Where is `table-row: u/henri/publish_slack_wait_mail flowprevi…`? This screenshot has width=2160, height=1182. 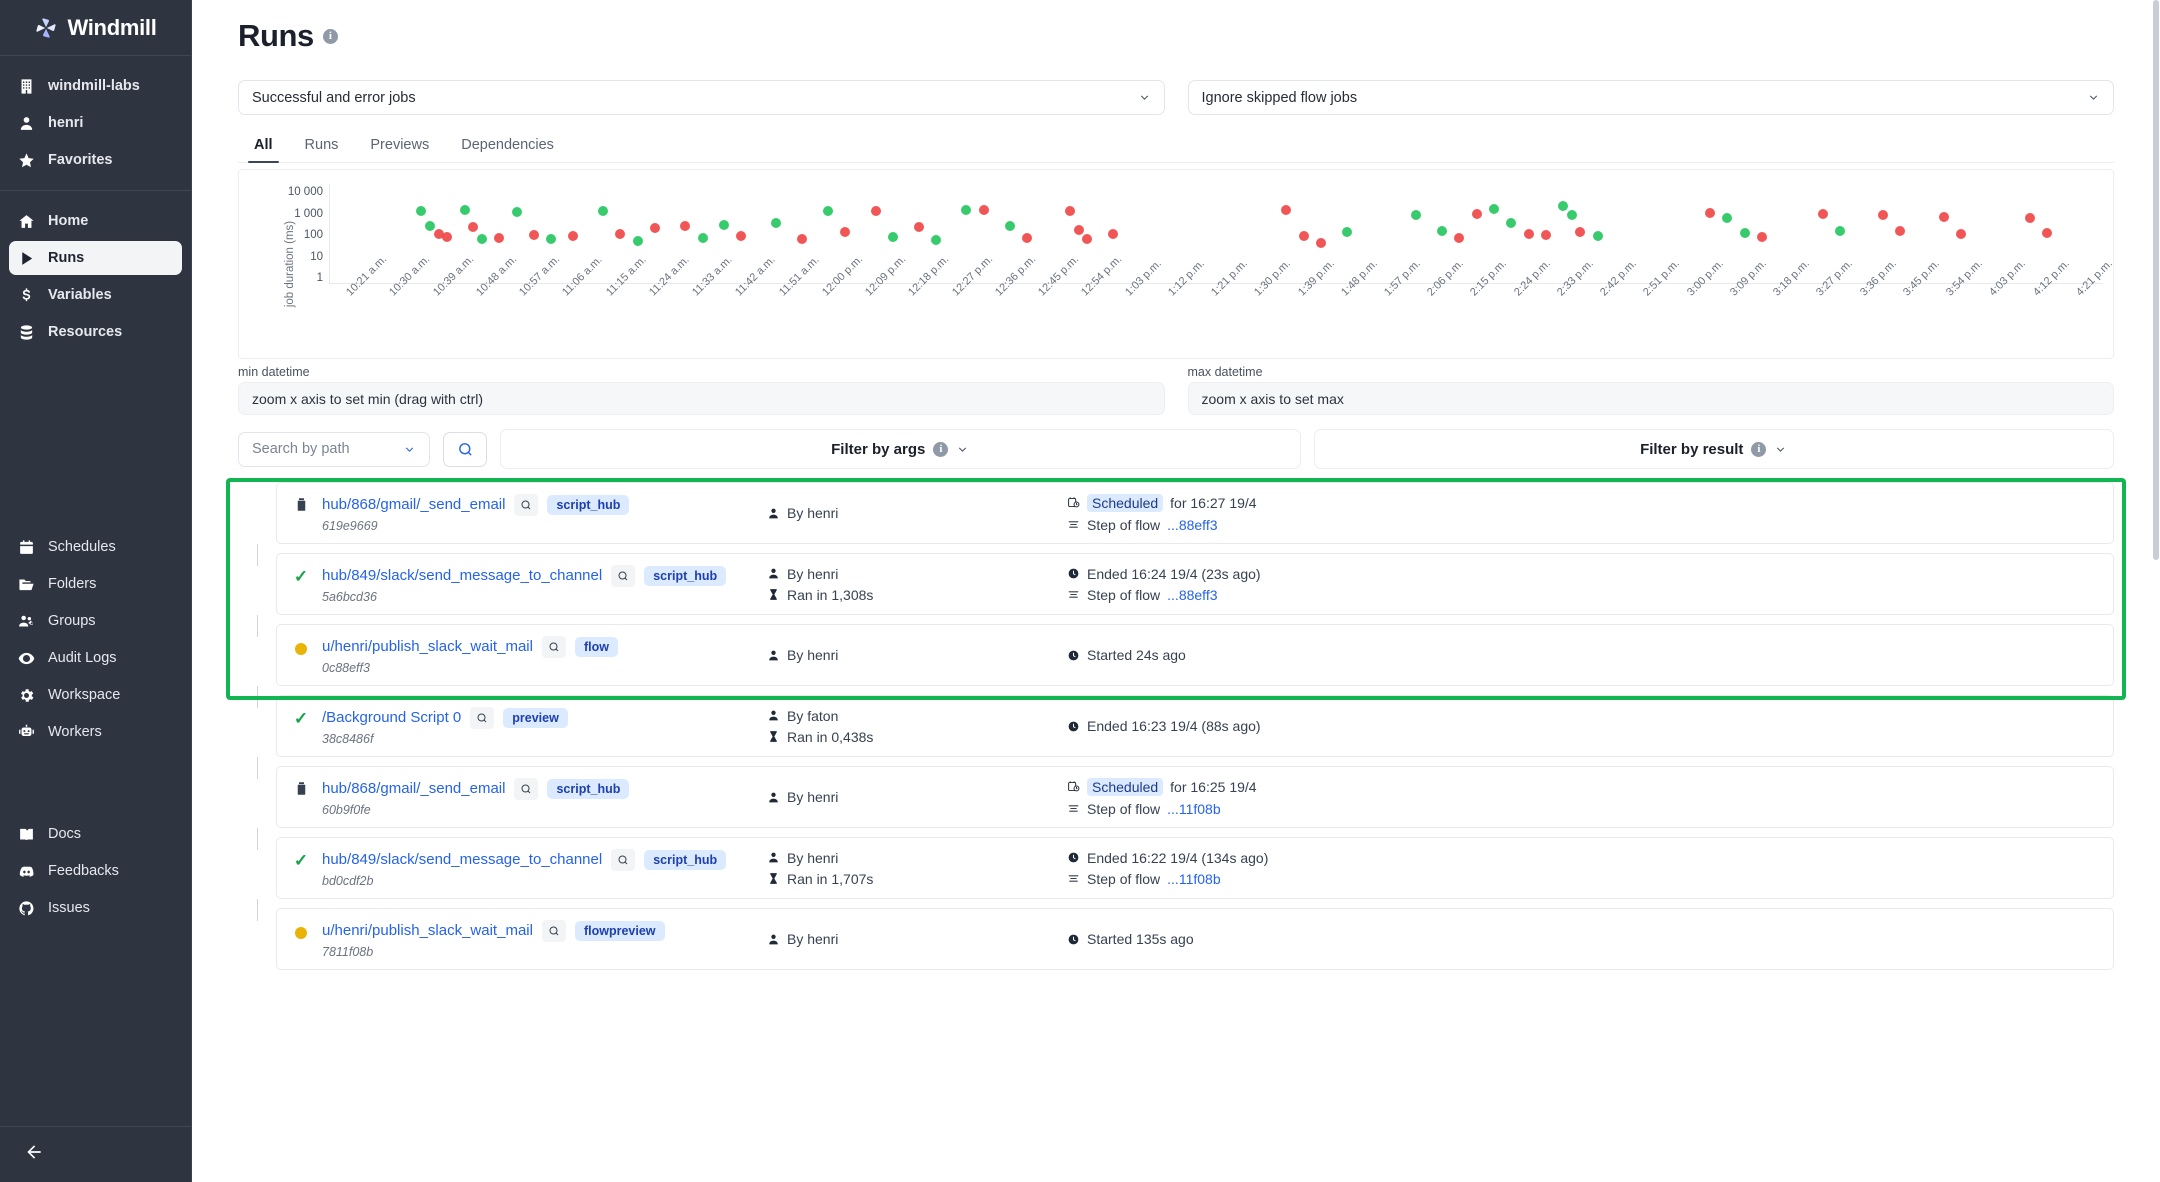
table-row: u/henri/publish_slack_wait_mail flowprevi… is located at coordinates (1176, 934).